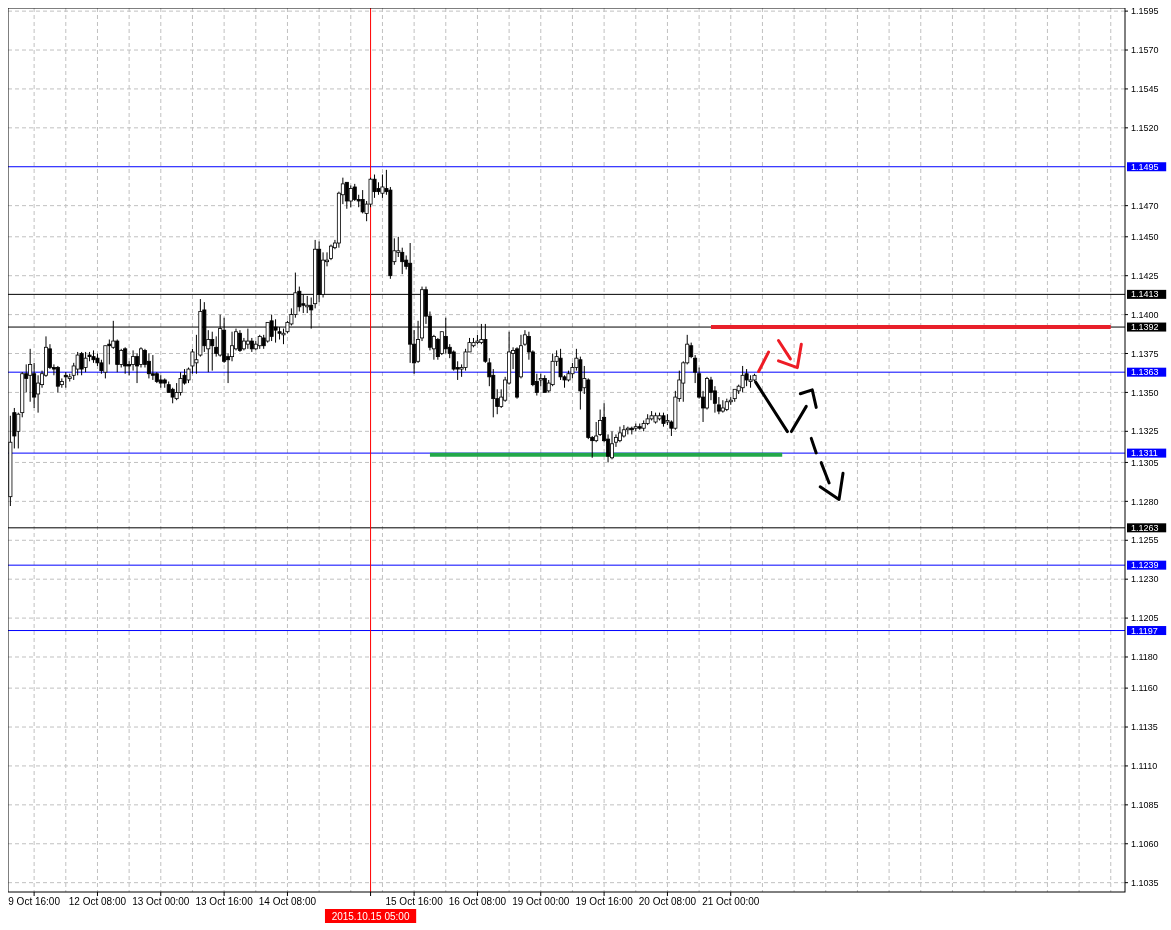 The height and width of the screenshot is (930, 1171). What do you see at coordinates (1145, 314) in the screenshot?
I see `y-tick-label: 1.1400` at bounding box center [1145, 314].